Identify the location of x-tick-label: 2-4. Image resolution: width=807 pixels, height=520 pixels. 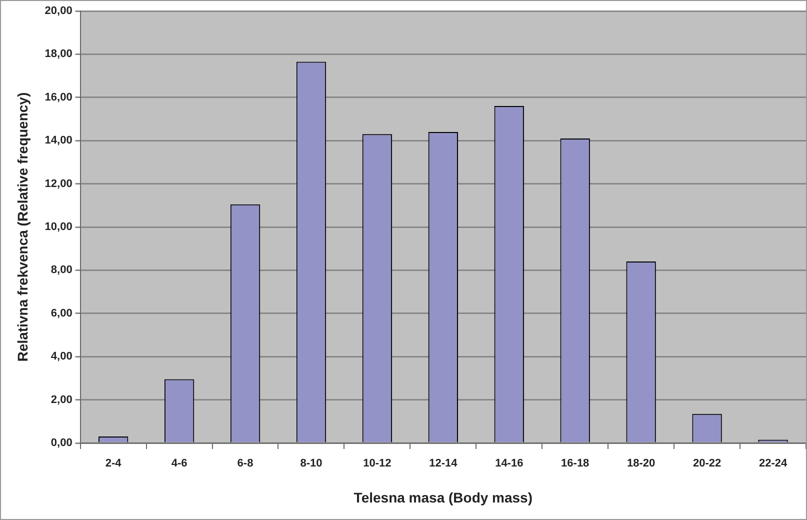
(113, 464).